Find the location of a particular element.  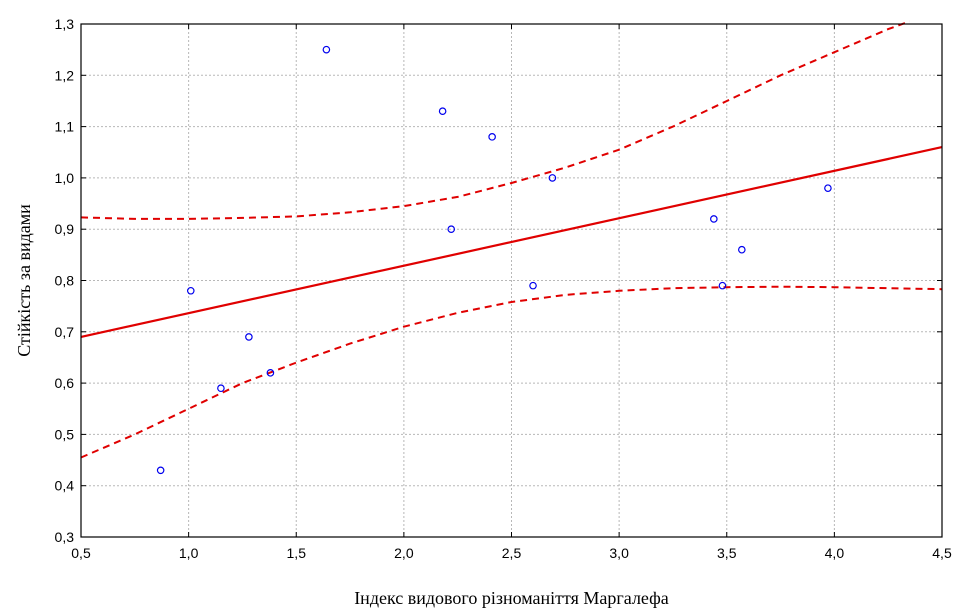

x-tick-label: 2,5 is located at coordinates (512, 553).